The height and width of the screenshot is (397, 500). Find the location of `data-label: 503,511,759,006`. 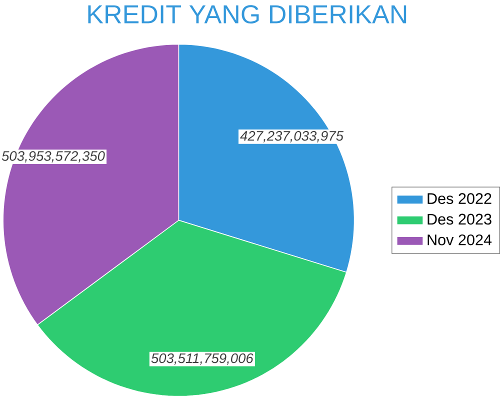

data-label: 503,511,759,006 is located at coordinates (202, 359).